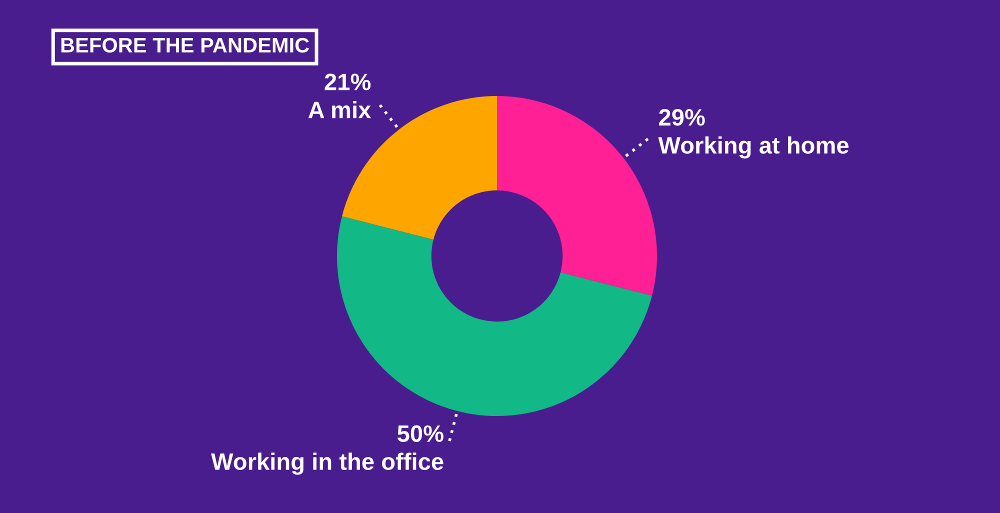 This screenshot has height=513, width=1000. What do you see at coordinates (340, 109) in the screenshot?
I see `slice-label: A mix` at bounding box center [340, 109].